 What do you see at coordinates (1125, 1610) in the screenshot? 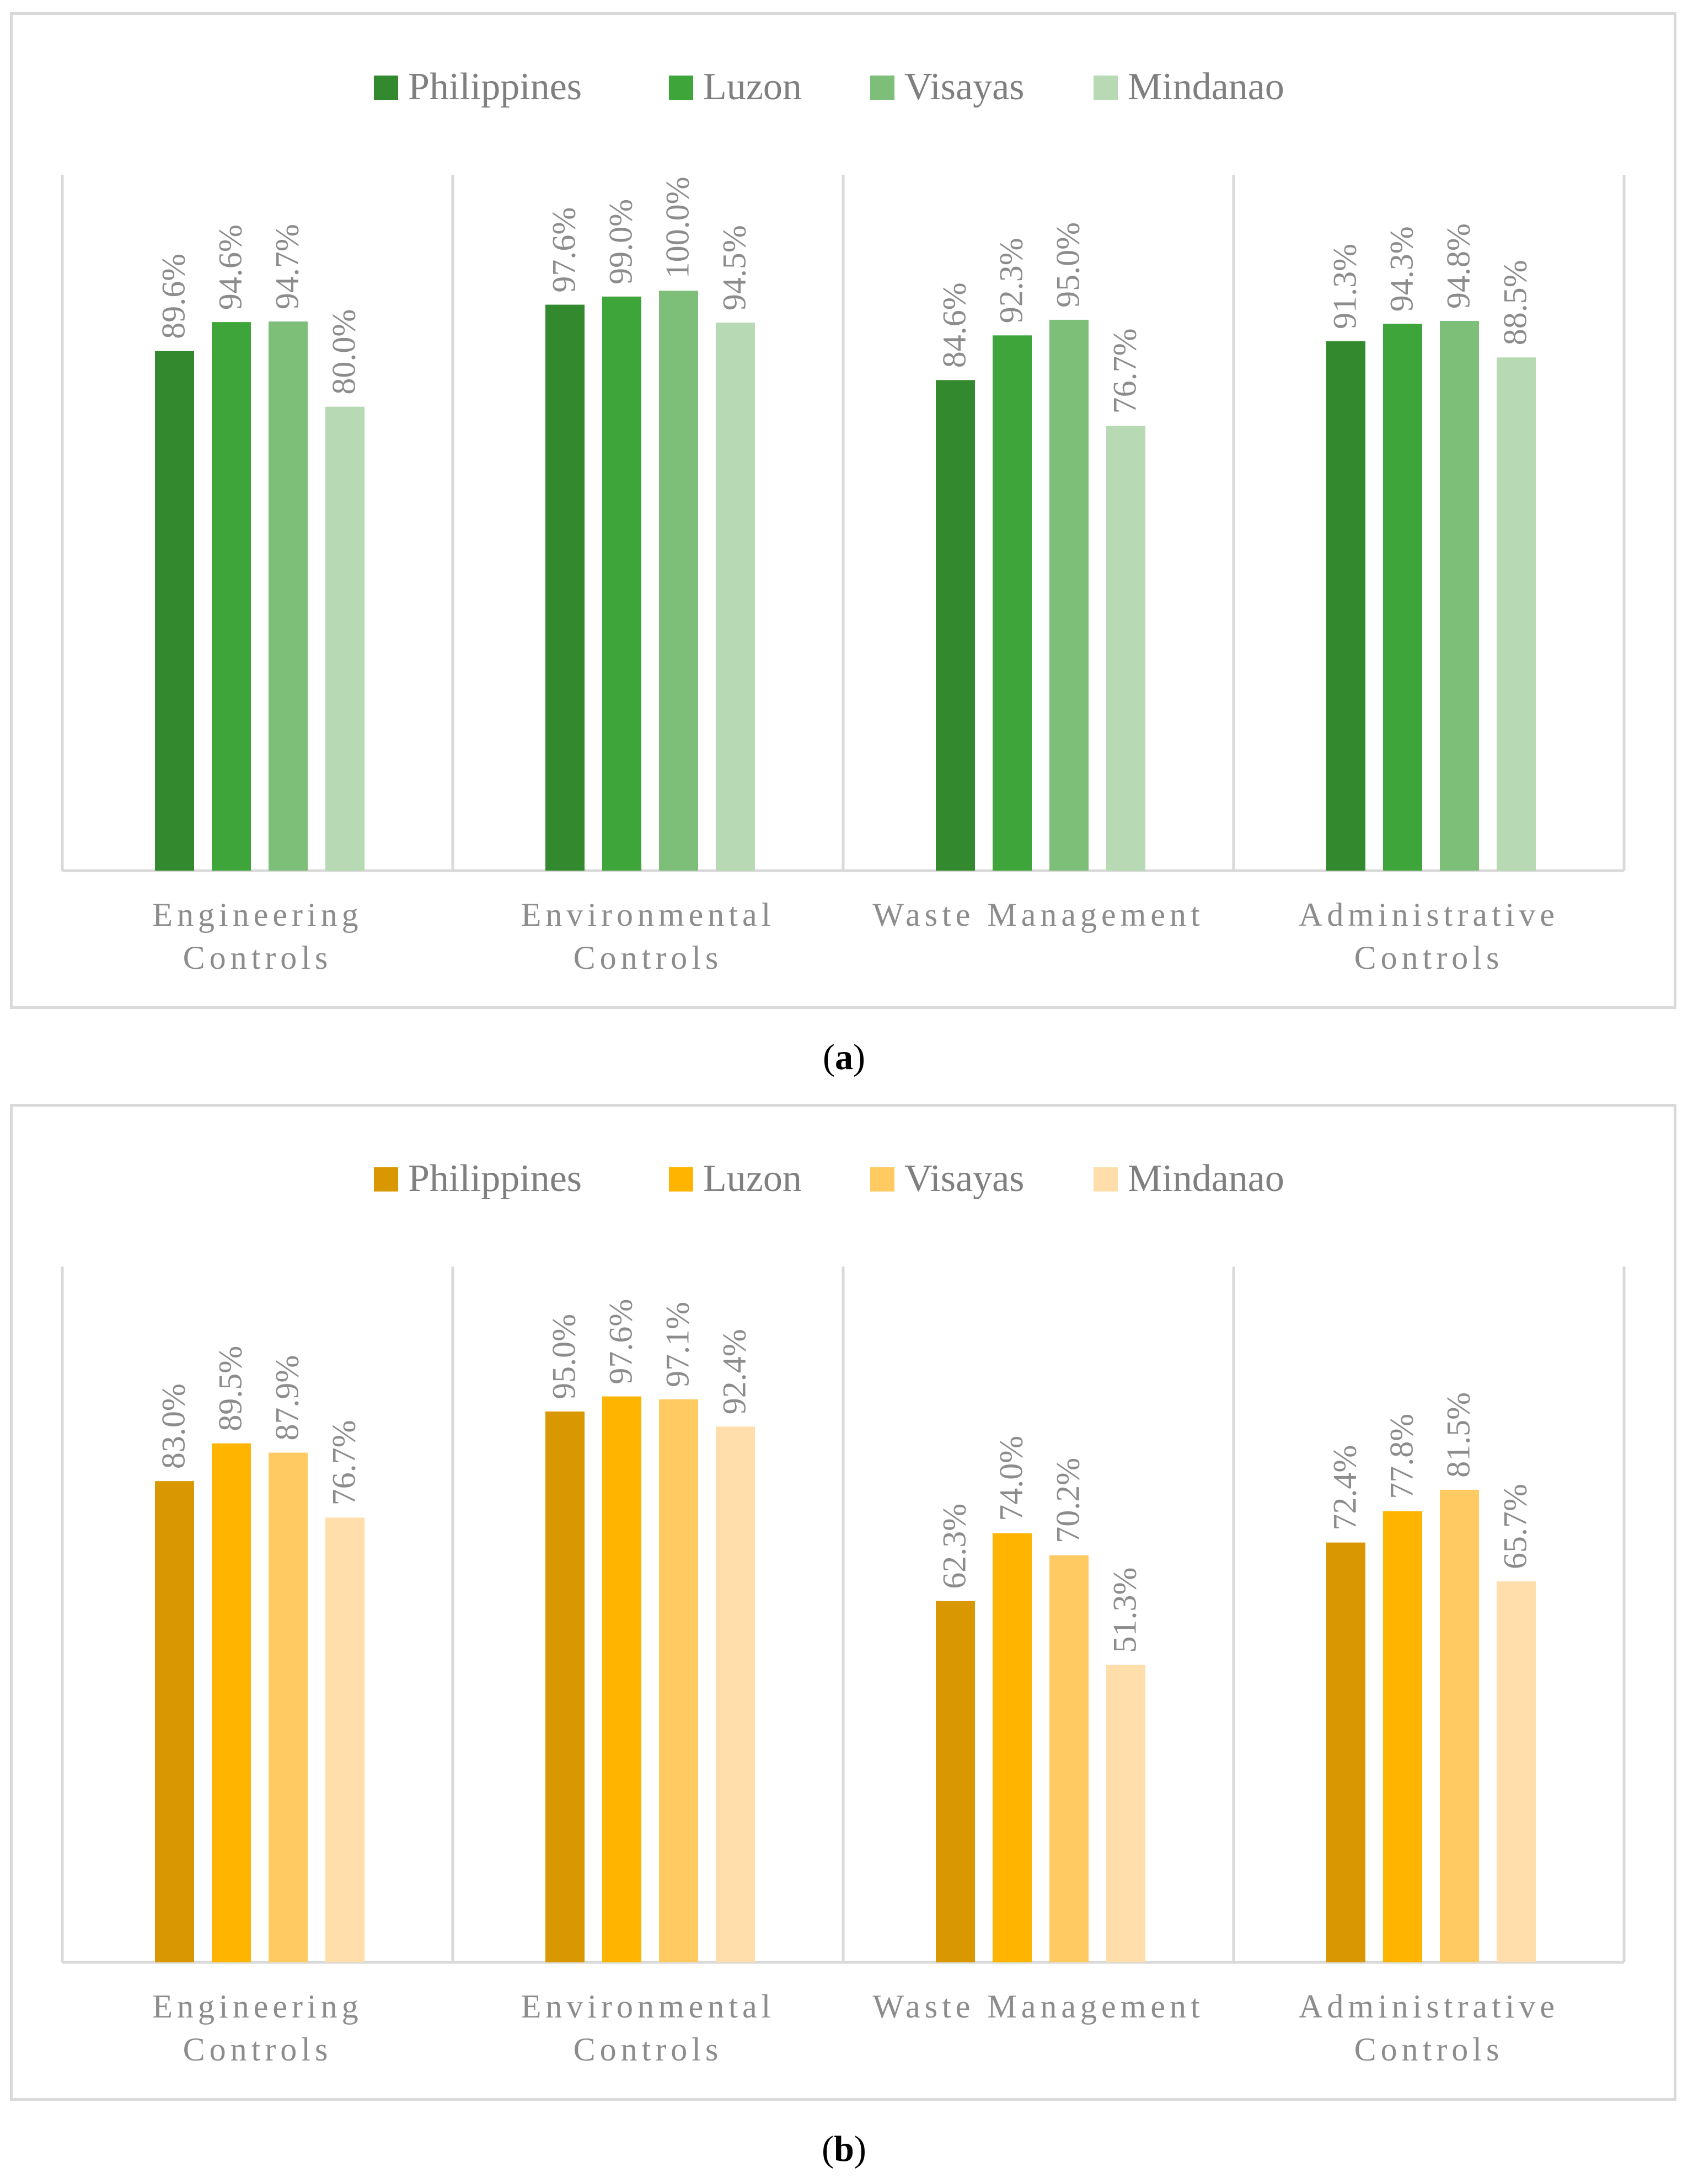
I see `data-label-mindanao-2: 51.3%` at bounding box center [1125, 1610].